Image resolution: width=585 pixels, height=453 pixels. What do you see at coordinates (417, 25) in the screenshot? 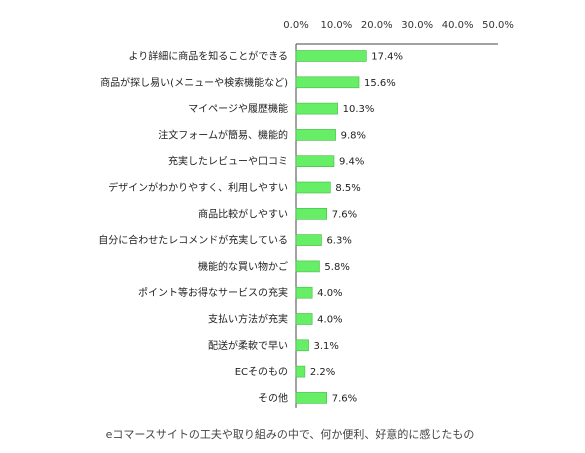
I see `x-tick-label: 30.0%` at bounding box center [417, 25].